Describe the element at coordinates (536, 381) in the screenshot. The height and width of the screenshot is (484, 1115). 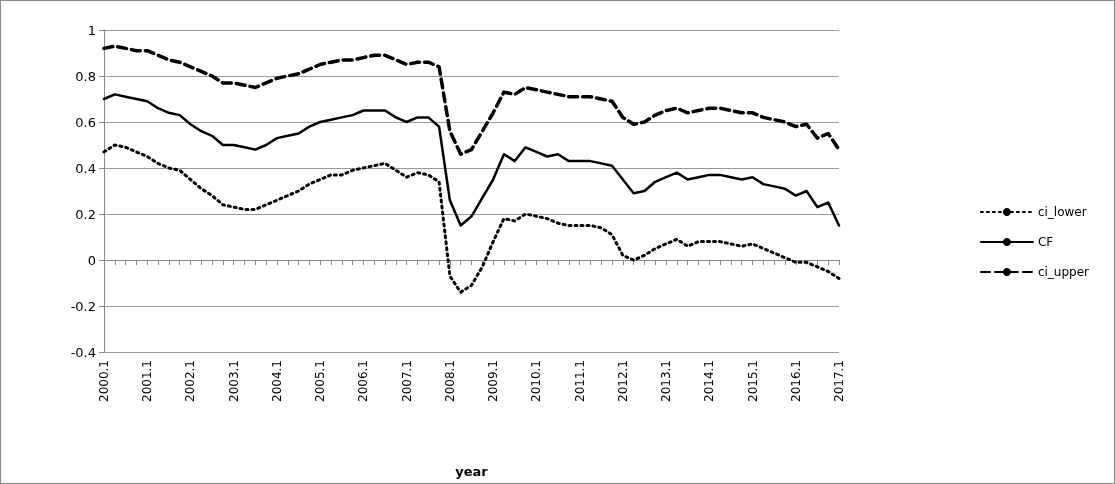
I see `x-tick-label: 2010.1` at that location.